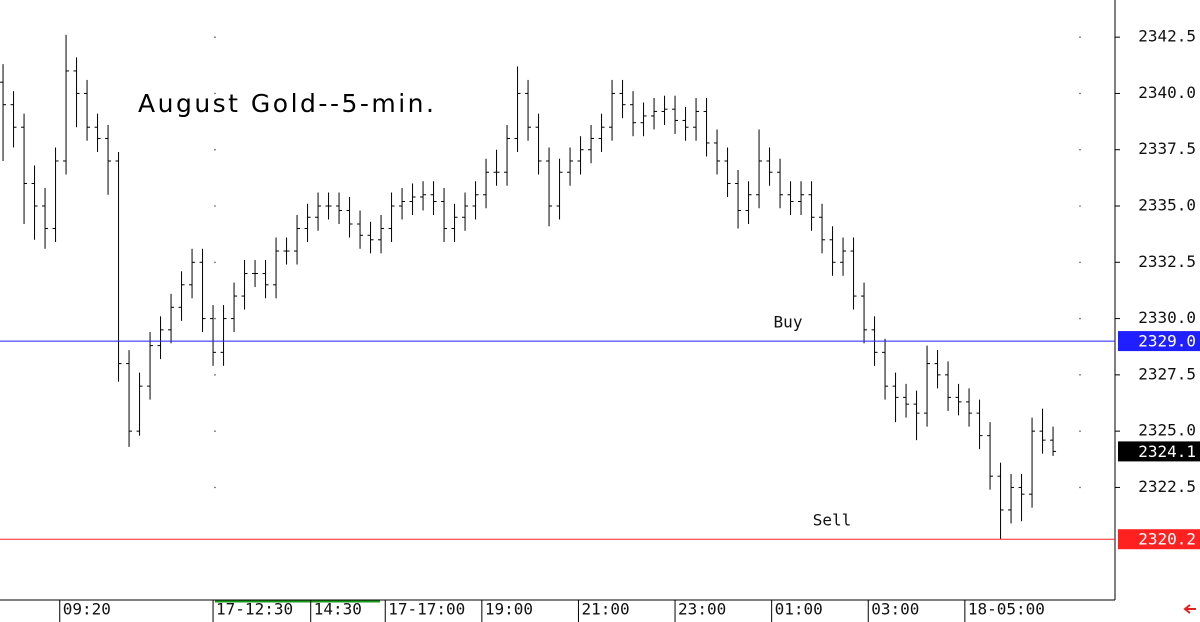  What do you see at coordinates (1167, 205) in the screenshot?
I see `y-tick-label: 2335.0` at bounding box center [1167, 205].